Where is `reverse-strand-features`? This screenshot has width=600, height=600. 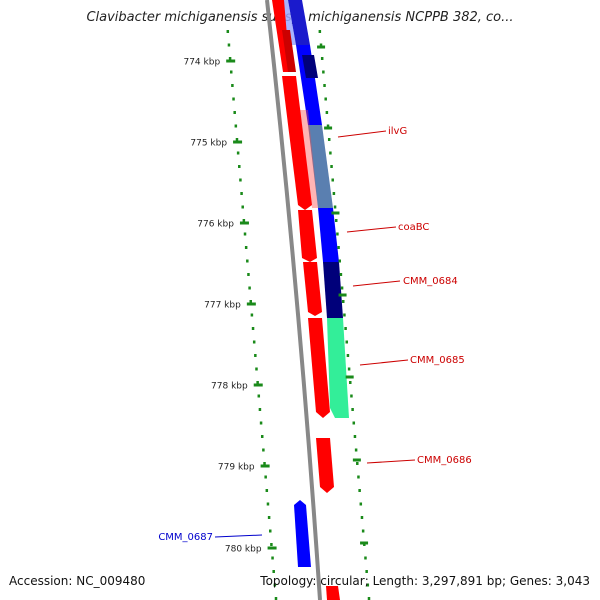 reverse-strand-features is located at coordinates (312, 209).